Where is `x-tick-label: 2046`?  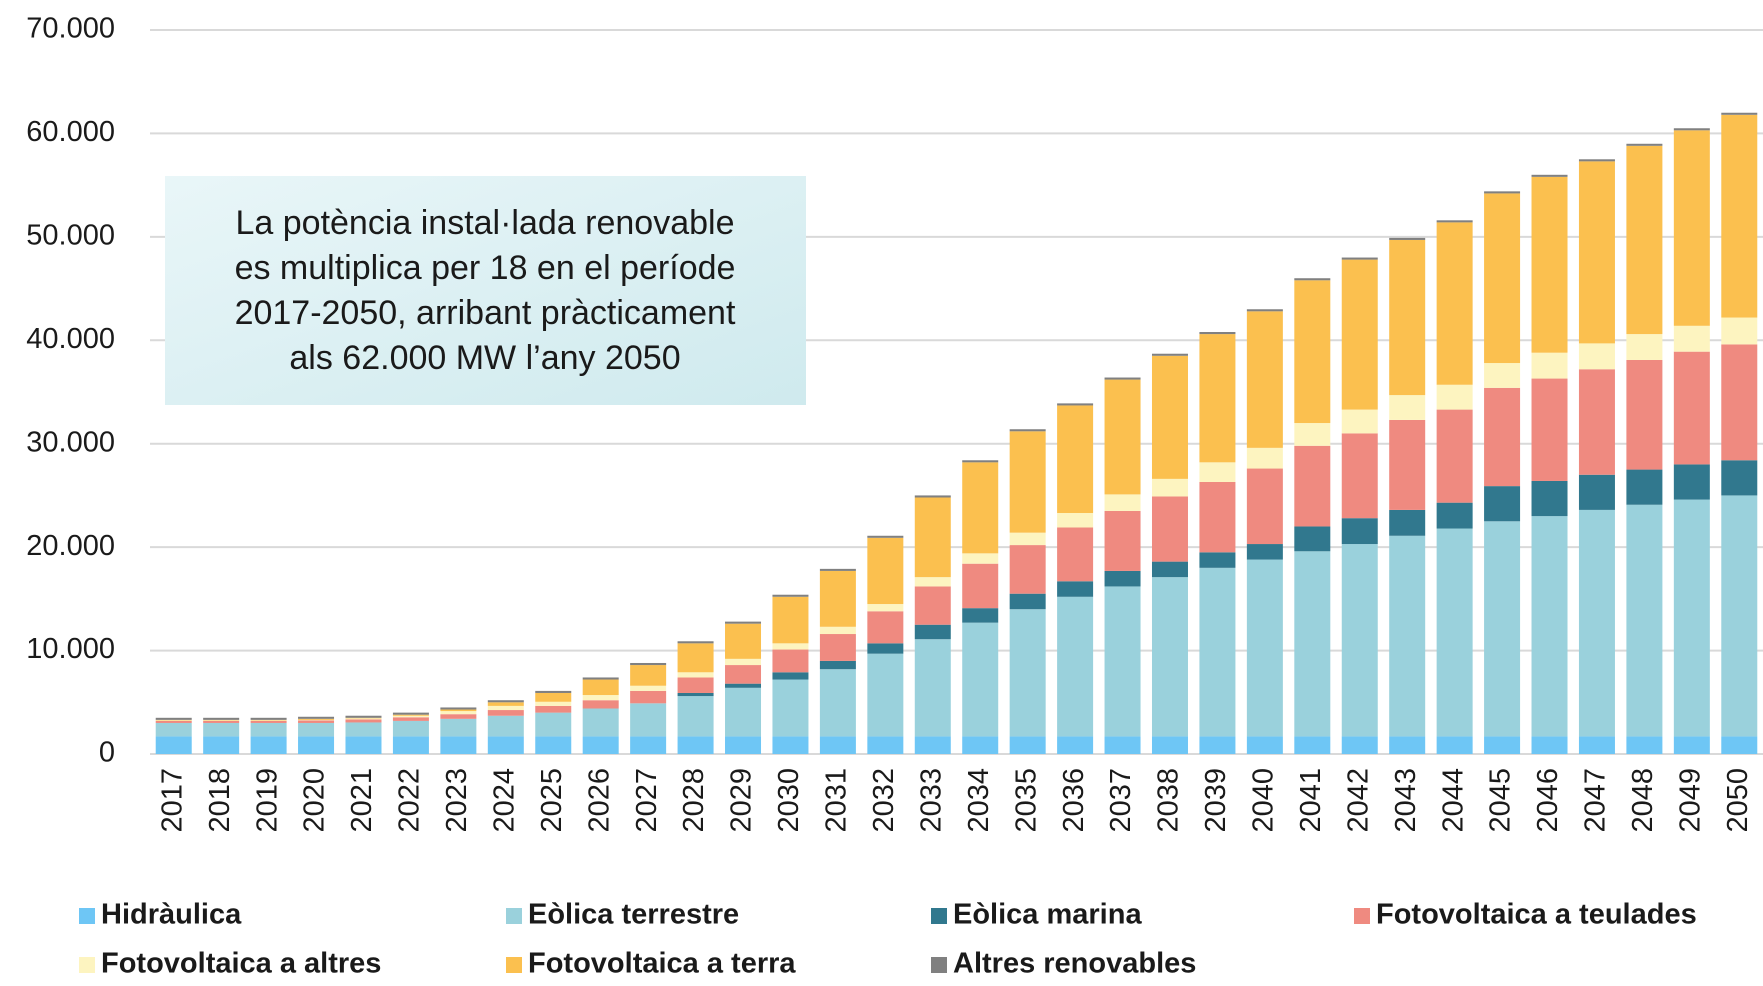 x-tick-label: 2046 is located at coordinates (1548, 800).